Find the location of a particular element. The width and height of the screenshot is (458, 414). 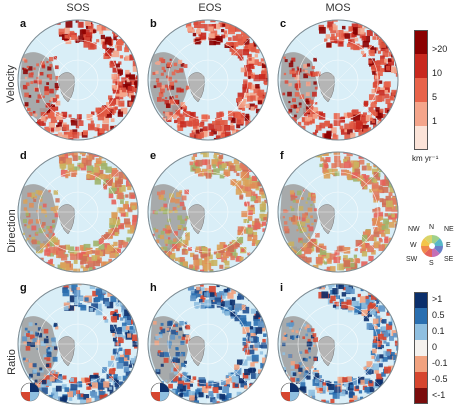

wheel-label-nw: NW is located at coordinates (414, 229).